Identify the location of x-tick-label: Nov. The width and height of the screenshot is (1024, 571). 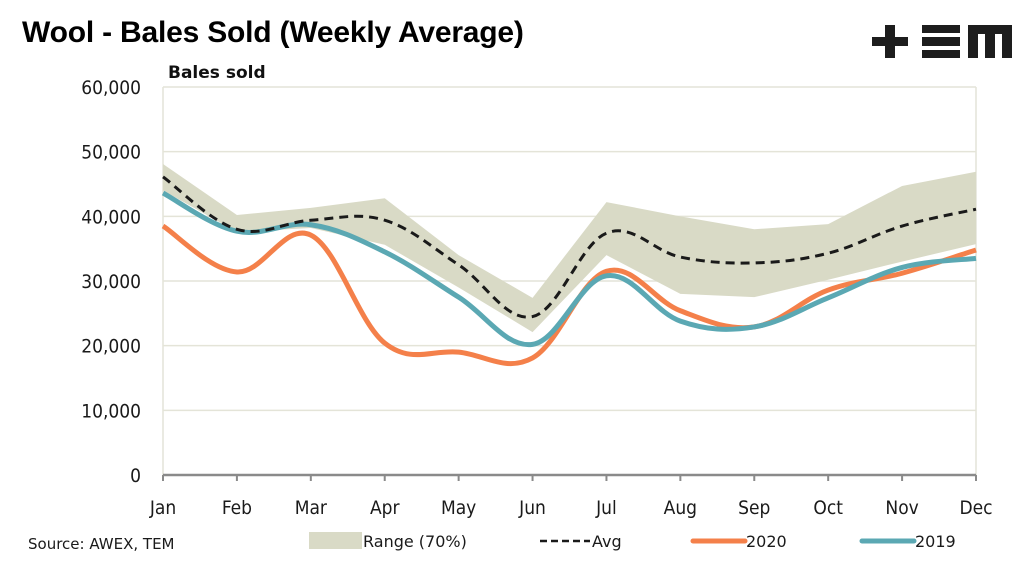
(901, 508).